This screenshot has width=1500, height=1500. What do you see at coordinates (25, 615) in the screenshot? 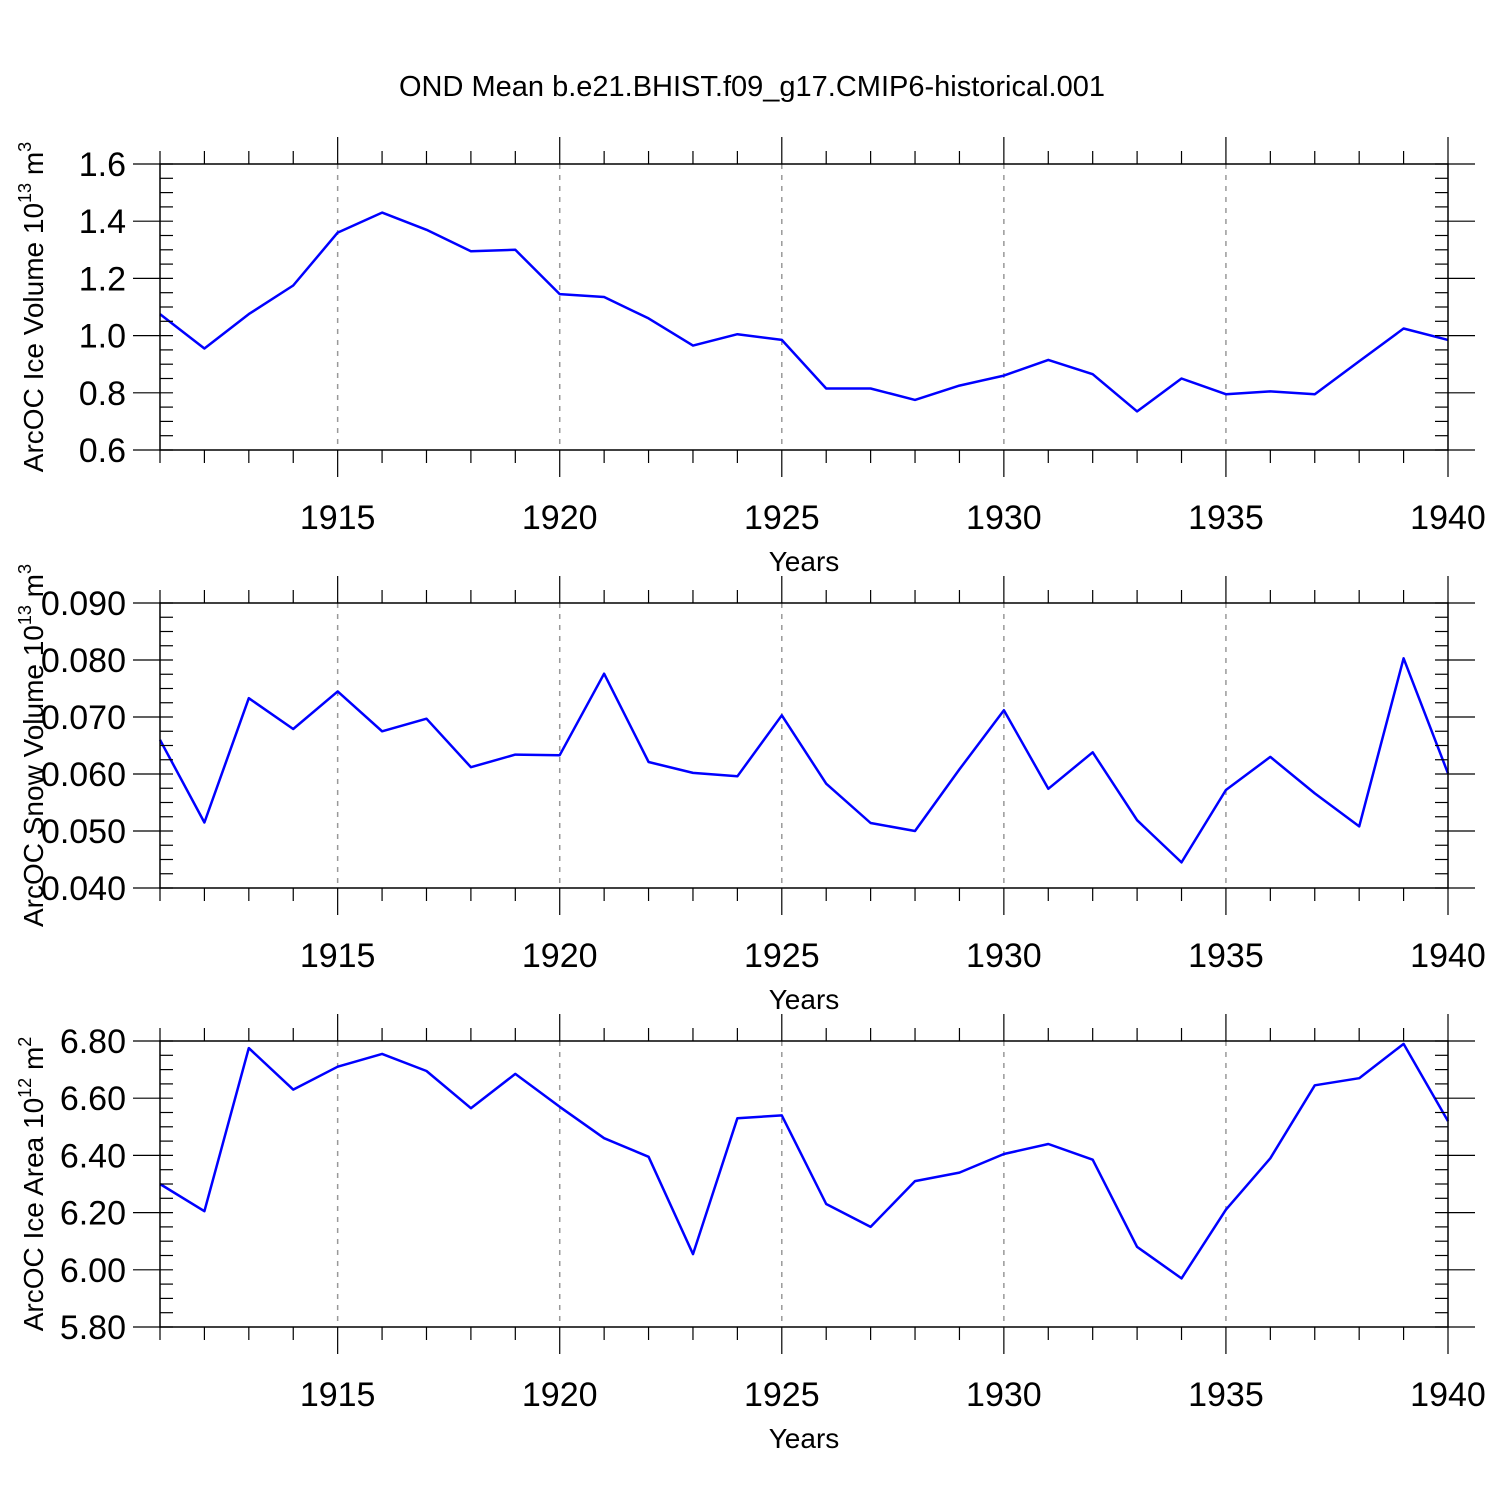
I see `panel-middle-y-axis-label-exponent: 13` at bounding box center [25, 615].